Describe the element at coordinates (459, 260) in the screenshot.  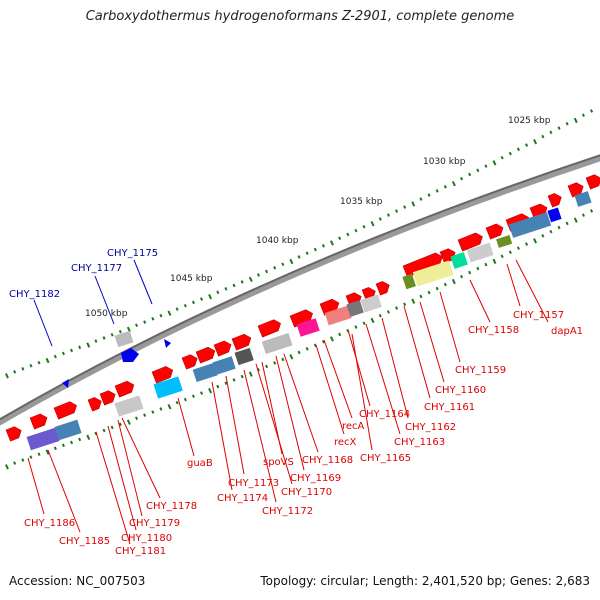
I see `gene-box-green` at that location.